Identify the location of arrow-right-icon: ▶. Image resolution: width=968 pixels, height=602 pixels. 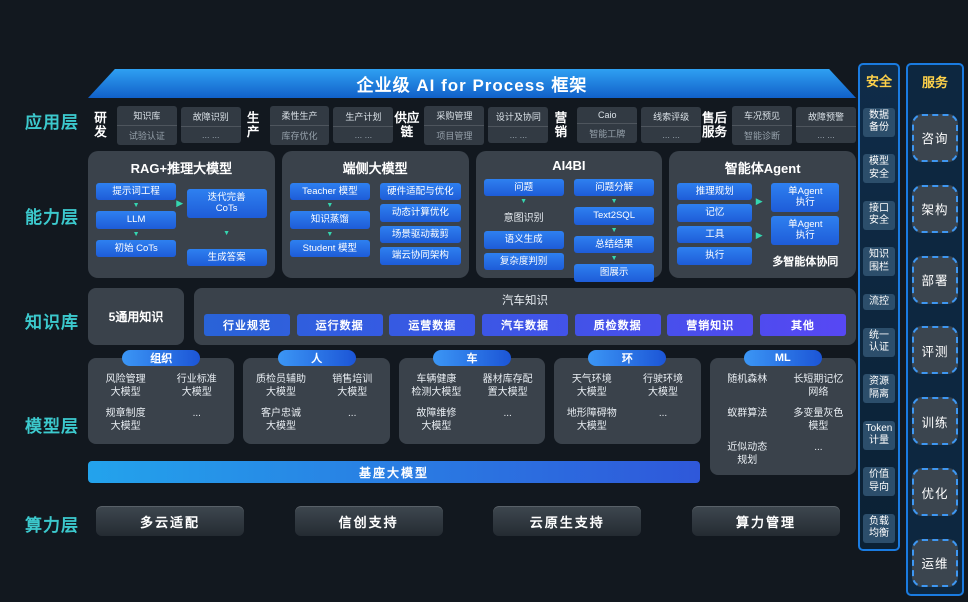
(180, 203).